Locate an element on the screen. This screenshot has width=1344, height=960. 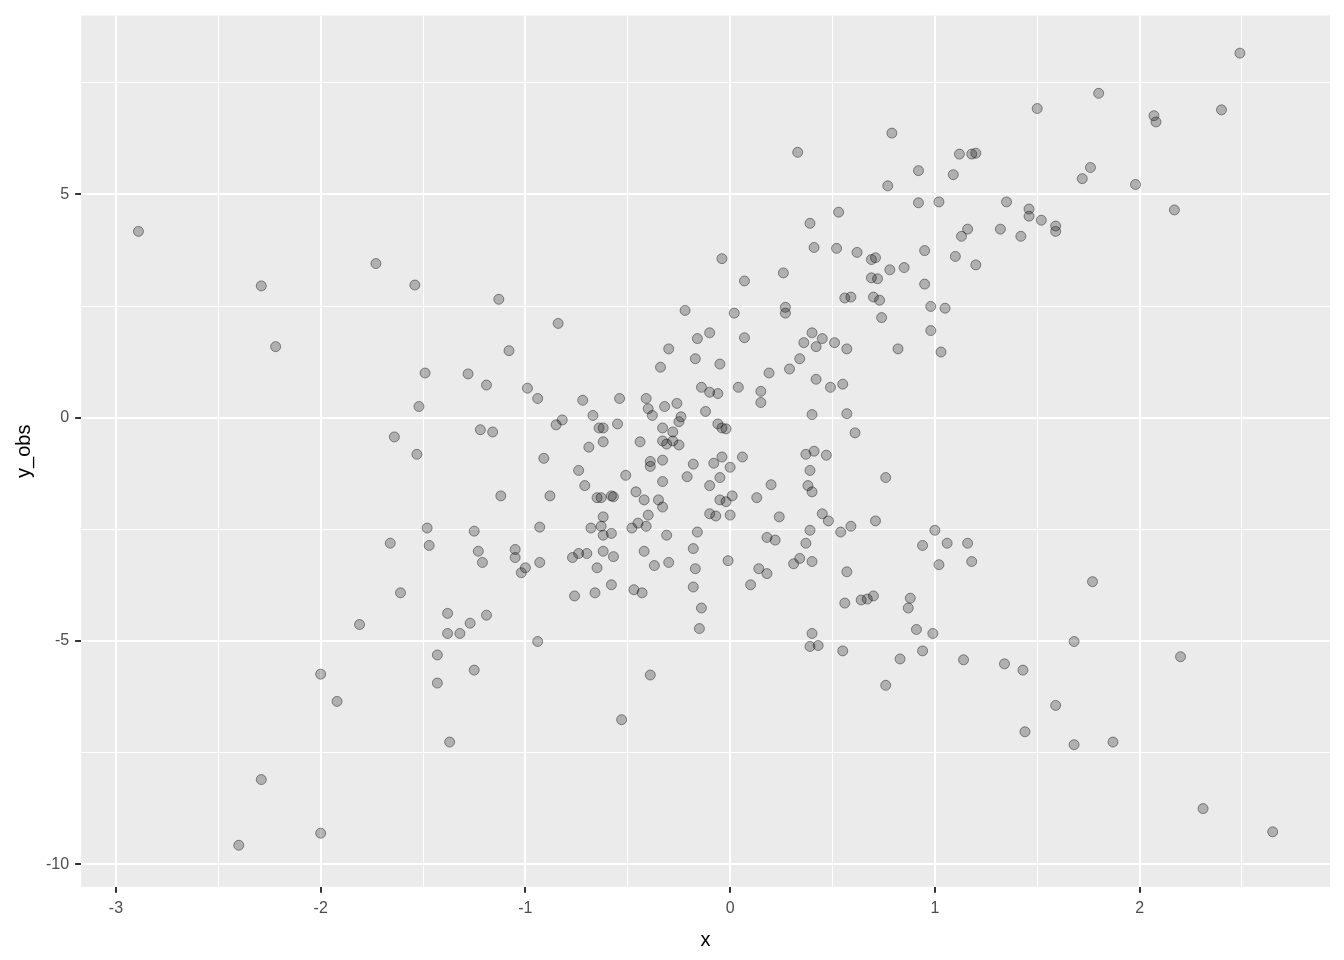
x-axis-title: x is located at coordinates (705, 938).